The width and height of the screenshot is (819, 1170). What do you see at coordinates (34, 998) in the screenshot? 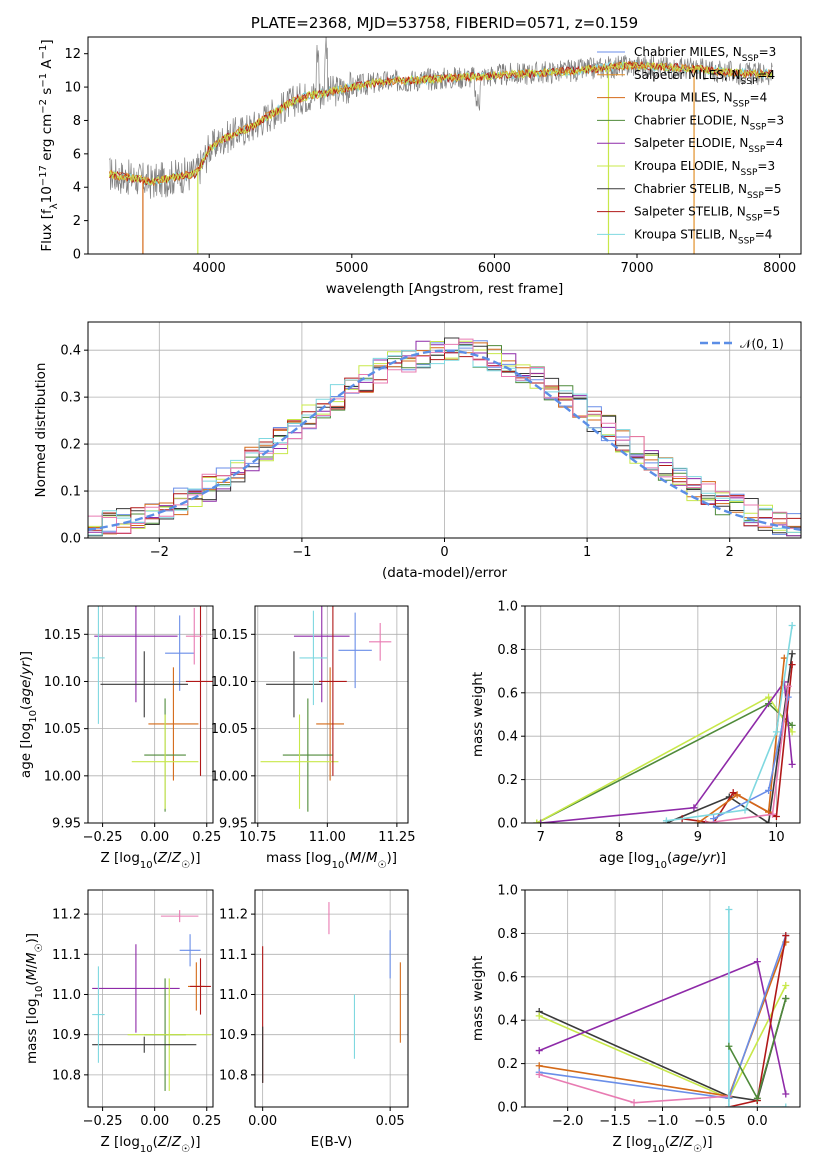
I see `y-axis-label: mass [log10(M/M☉)]` at bounding box center [34, 998].